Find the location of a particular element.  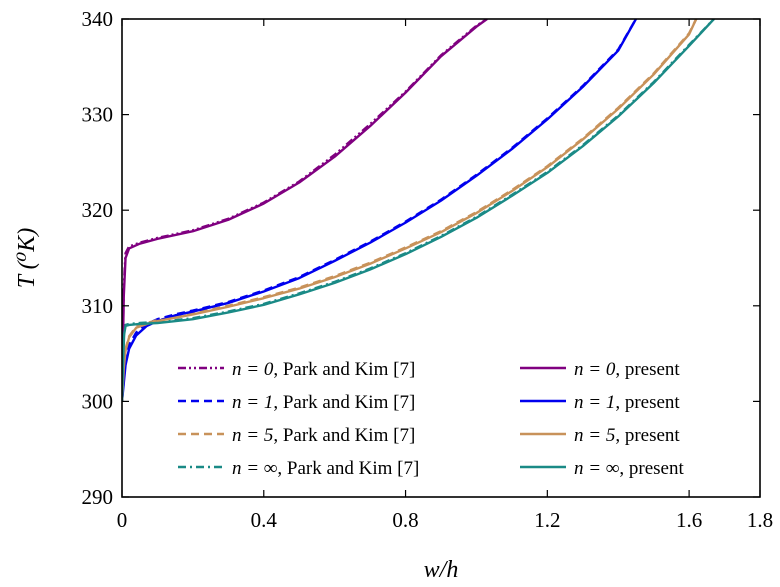

x-tick-label: 1.8 is located at coordinates (760, 520).